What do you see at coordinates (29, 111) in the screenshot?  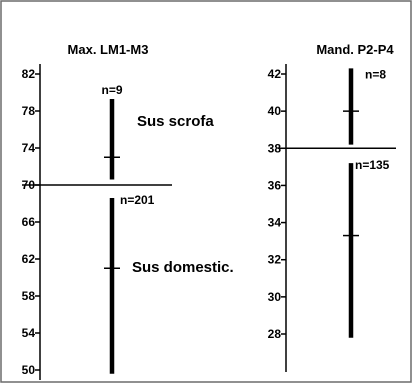 I see `y-tick-label: 78` at bounding box center [29, 111].